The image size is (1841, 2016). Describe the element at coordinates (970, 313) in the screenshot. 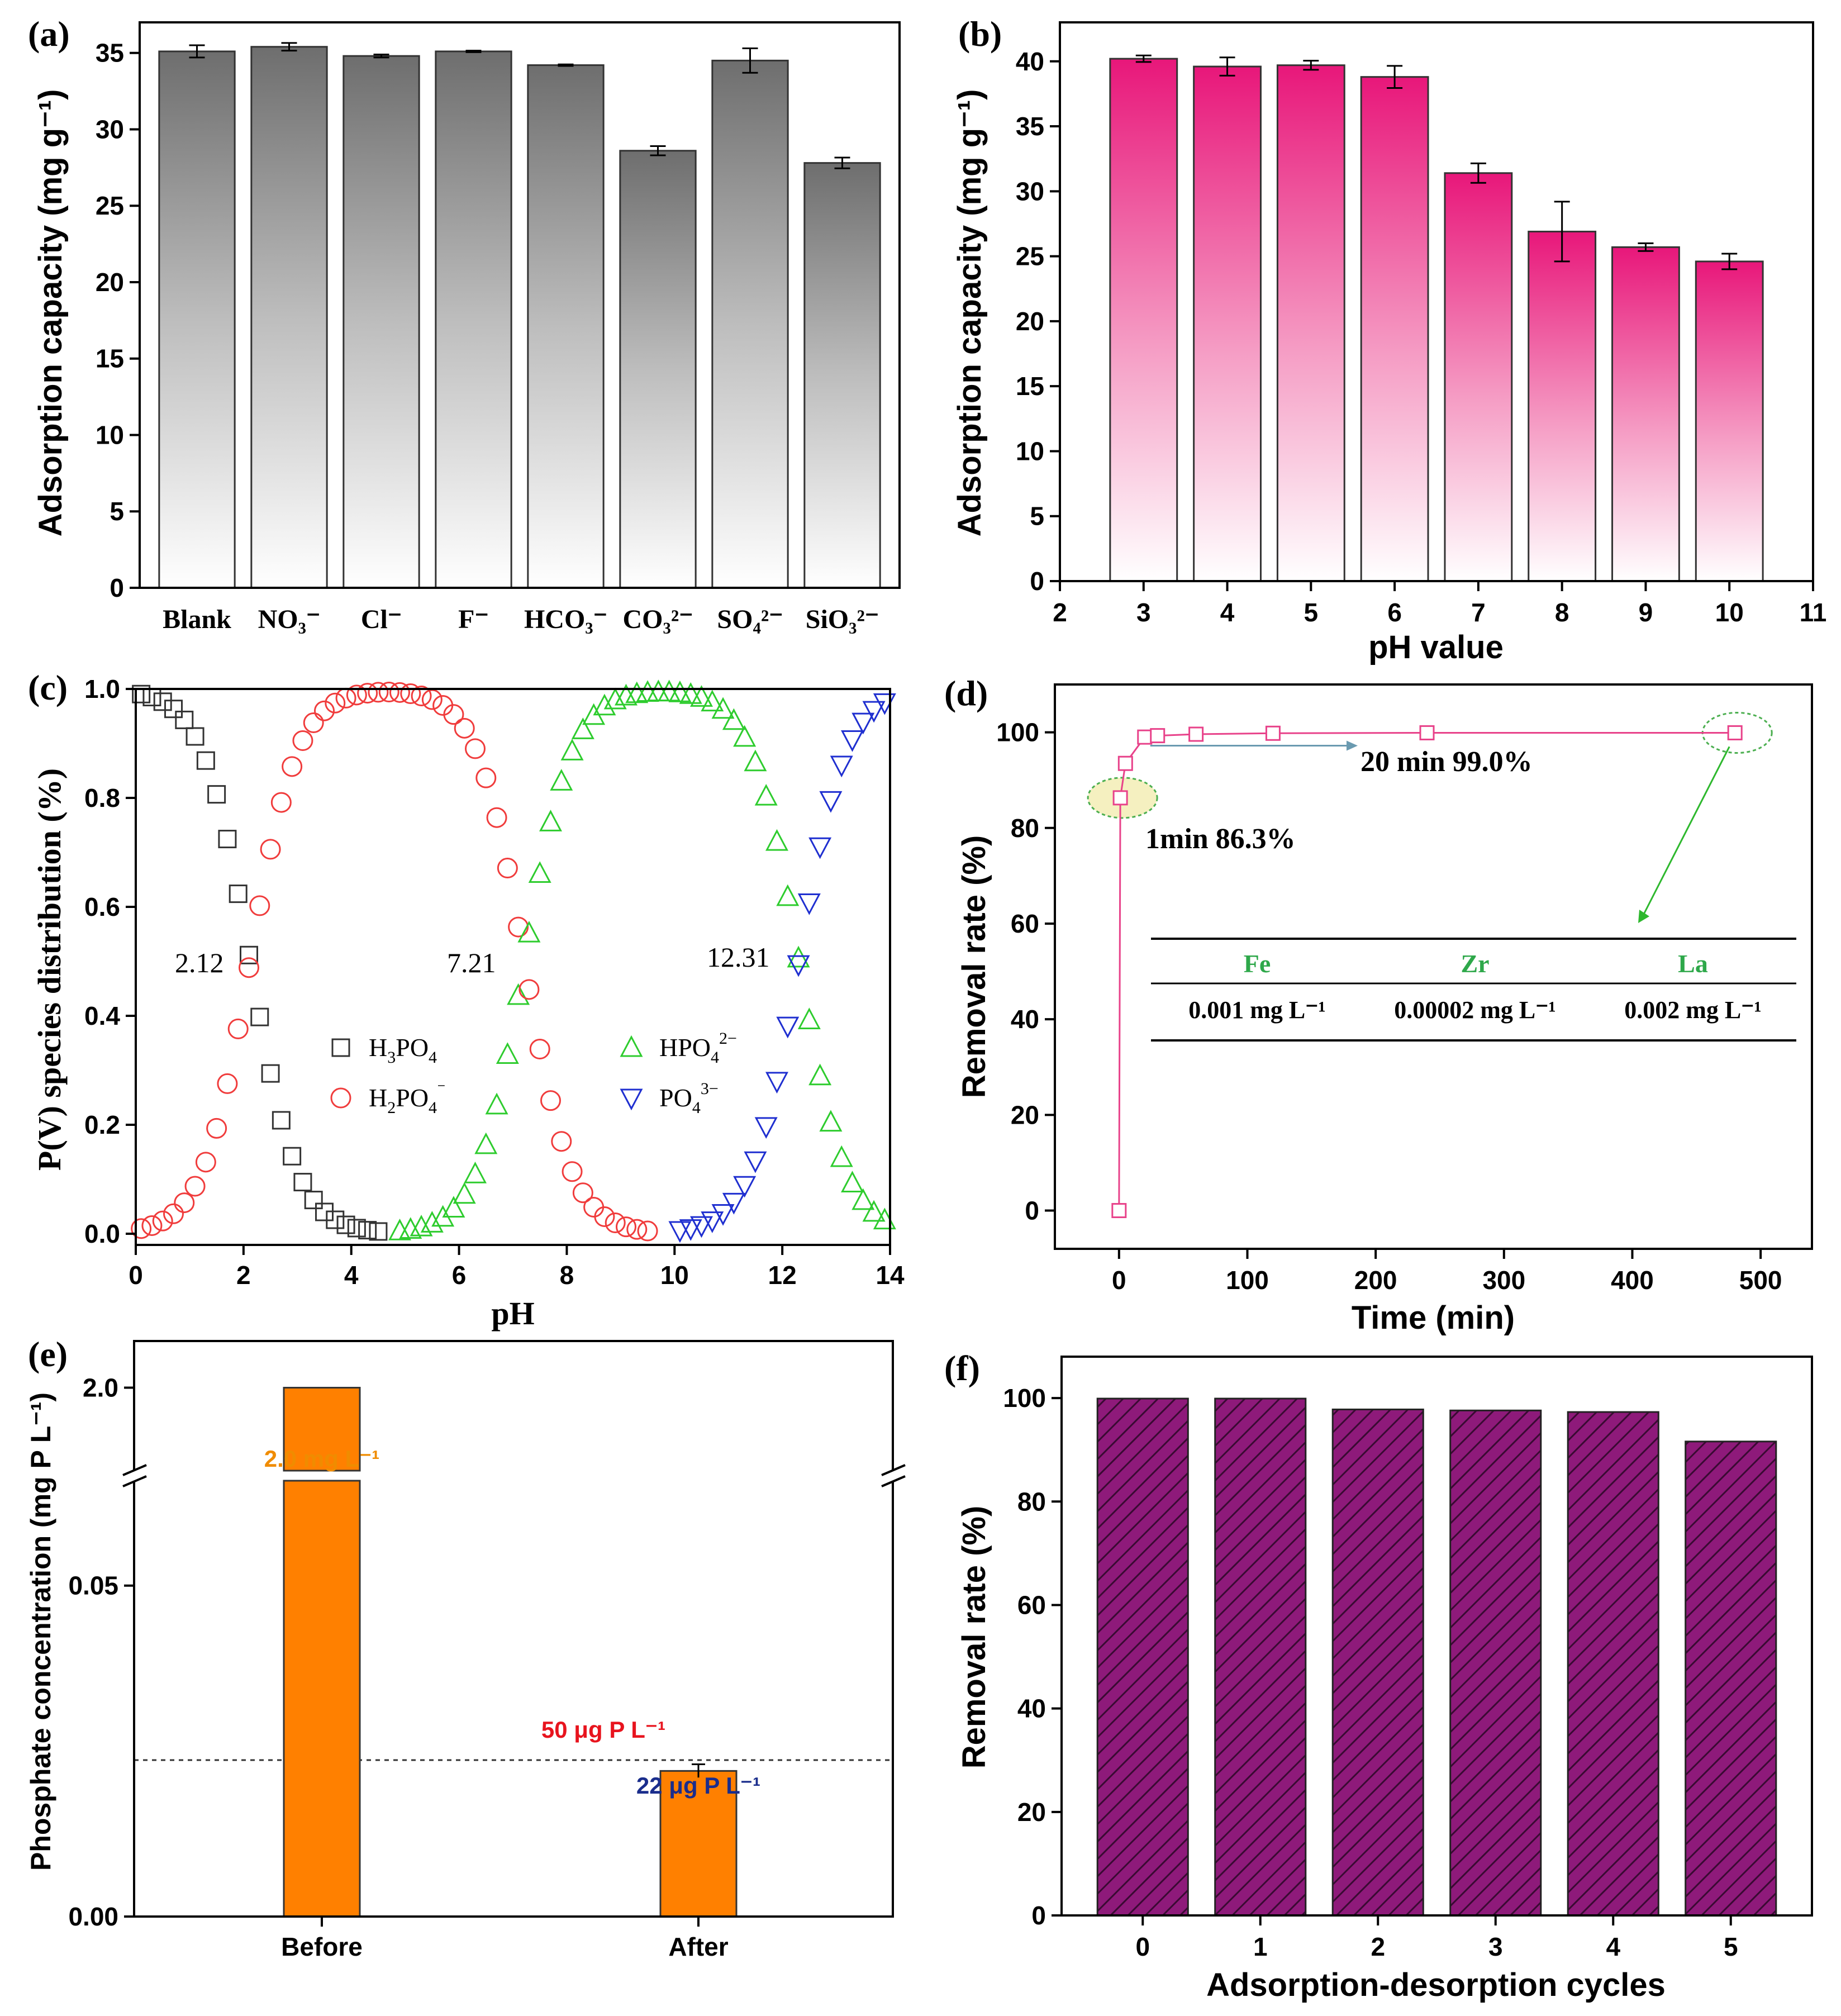

I see `panel-b-y-axis-label: Adsorption capacity (mg g⁻¹)` at that location.